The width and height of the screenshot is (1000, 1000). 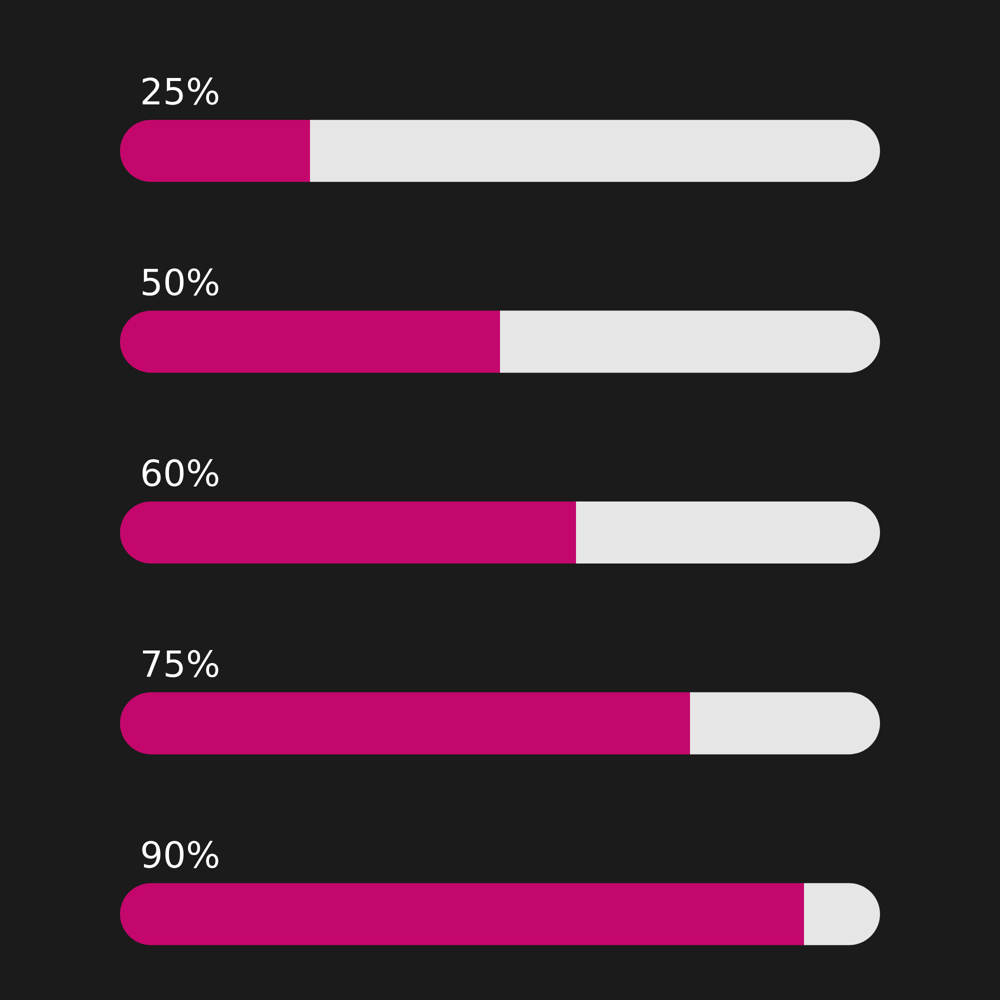 I want to click on data-label: 25%, so click(x=180, y=91).